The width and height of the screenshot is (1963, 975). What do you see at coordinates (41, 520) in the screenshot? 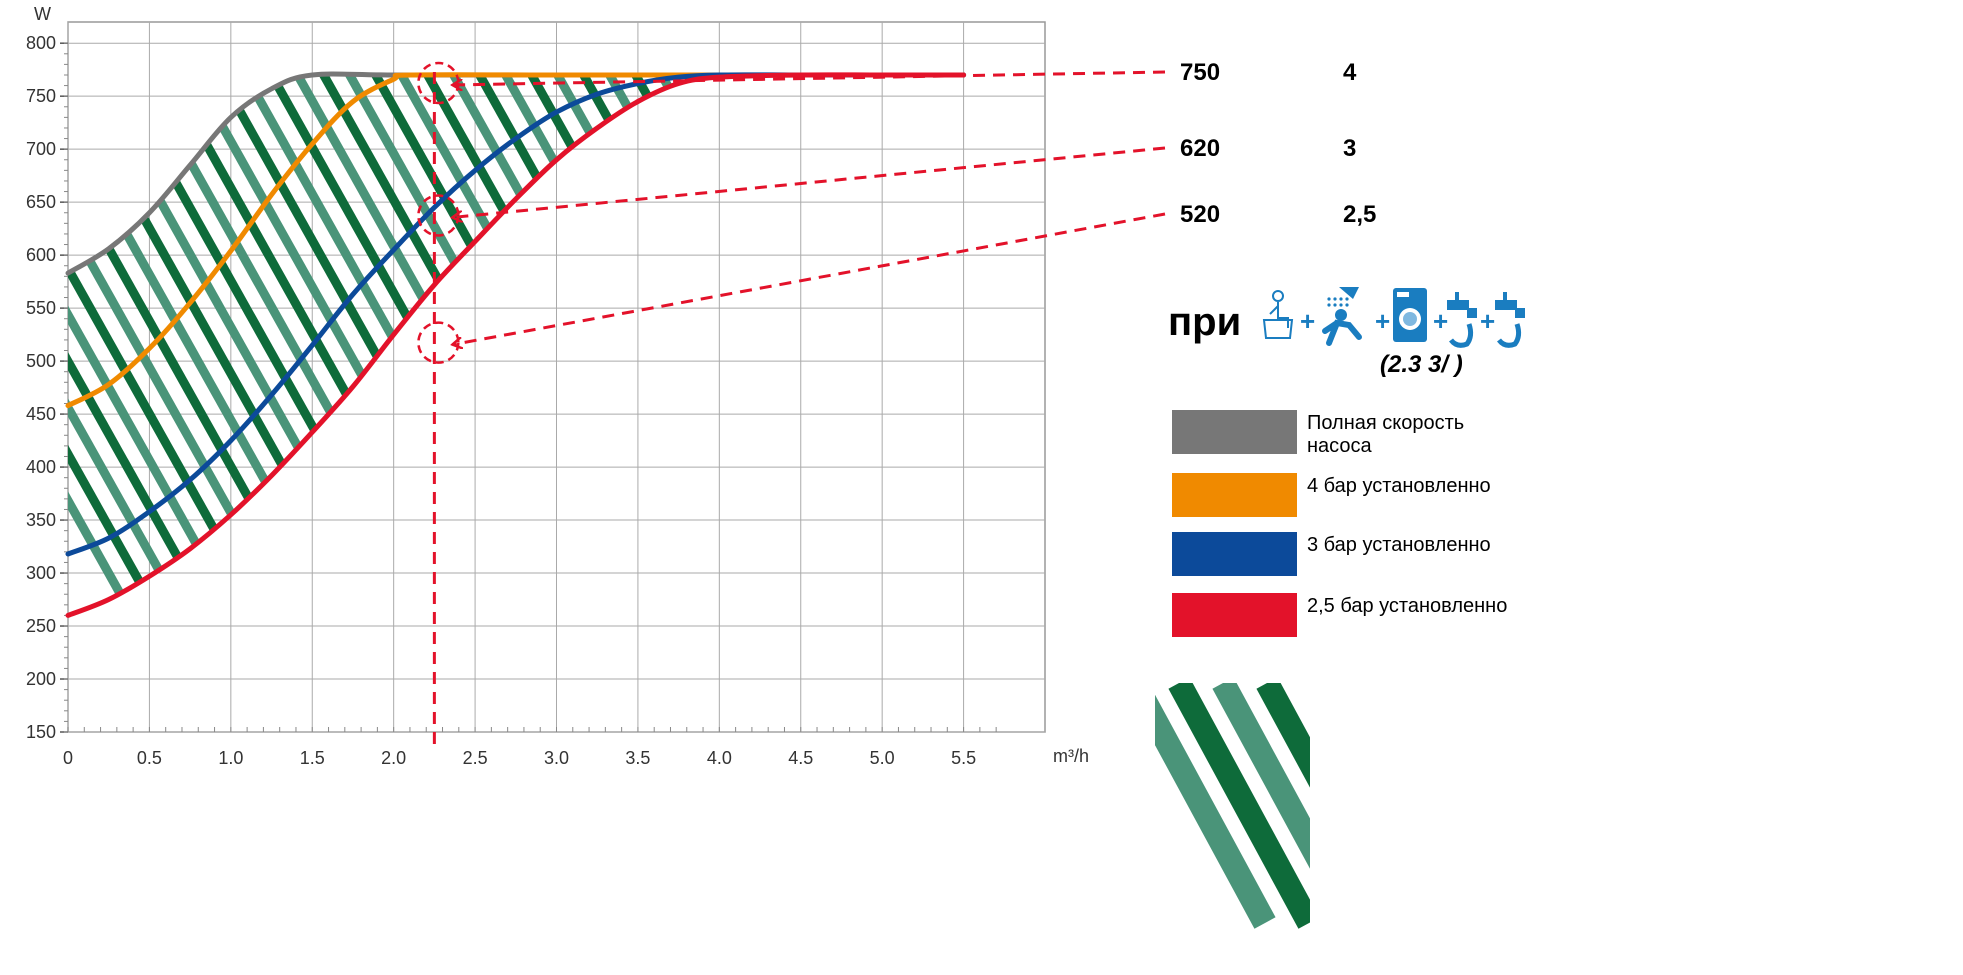
I see `y-tick-label: 350` at bounding box center [41, 520].